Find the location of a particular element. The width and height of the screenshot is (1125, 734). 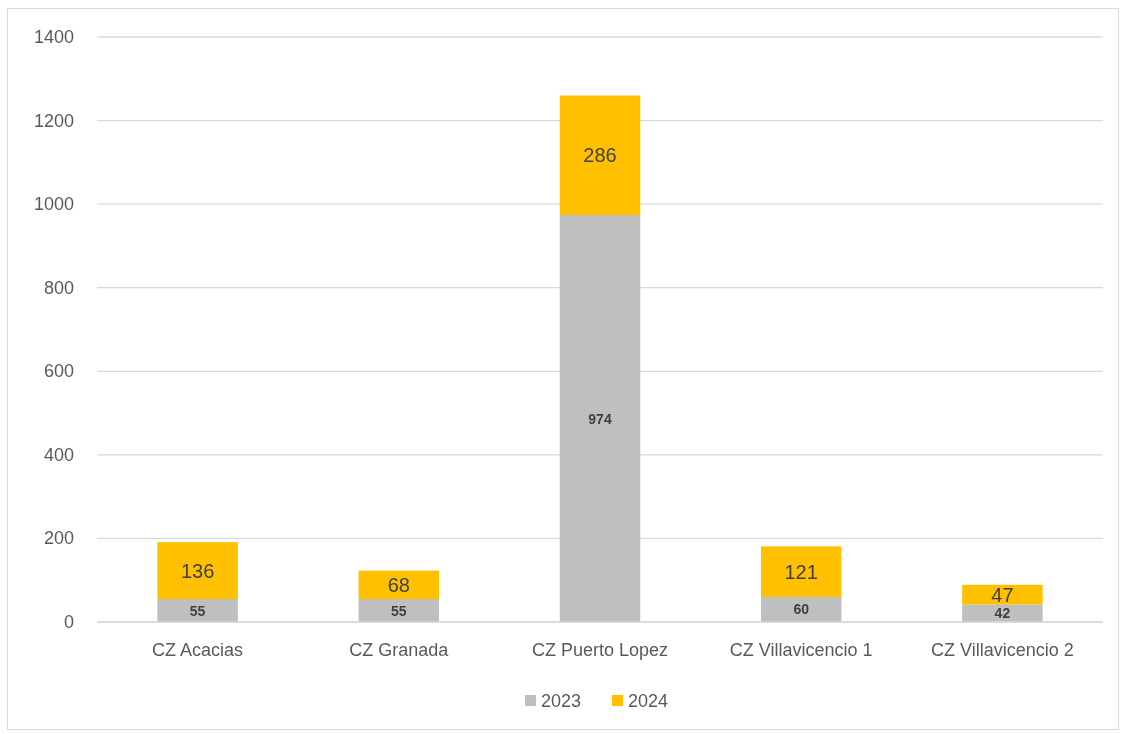

y-tick-label: 1000 is located at coordinates (53, 204).